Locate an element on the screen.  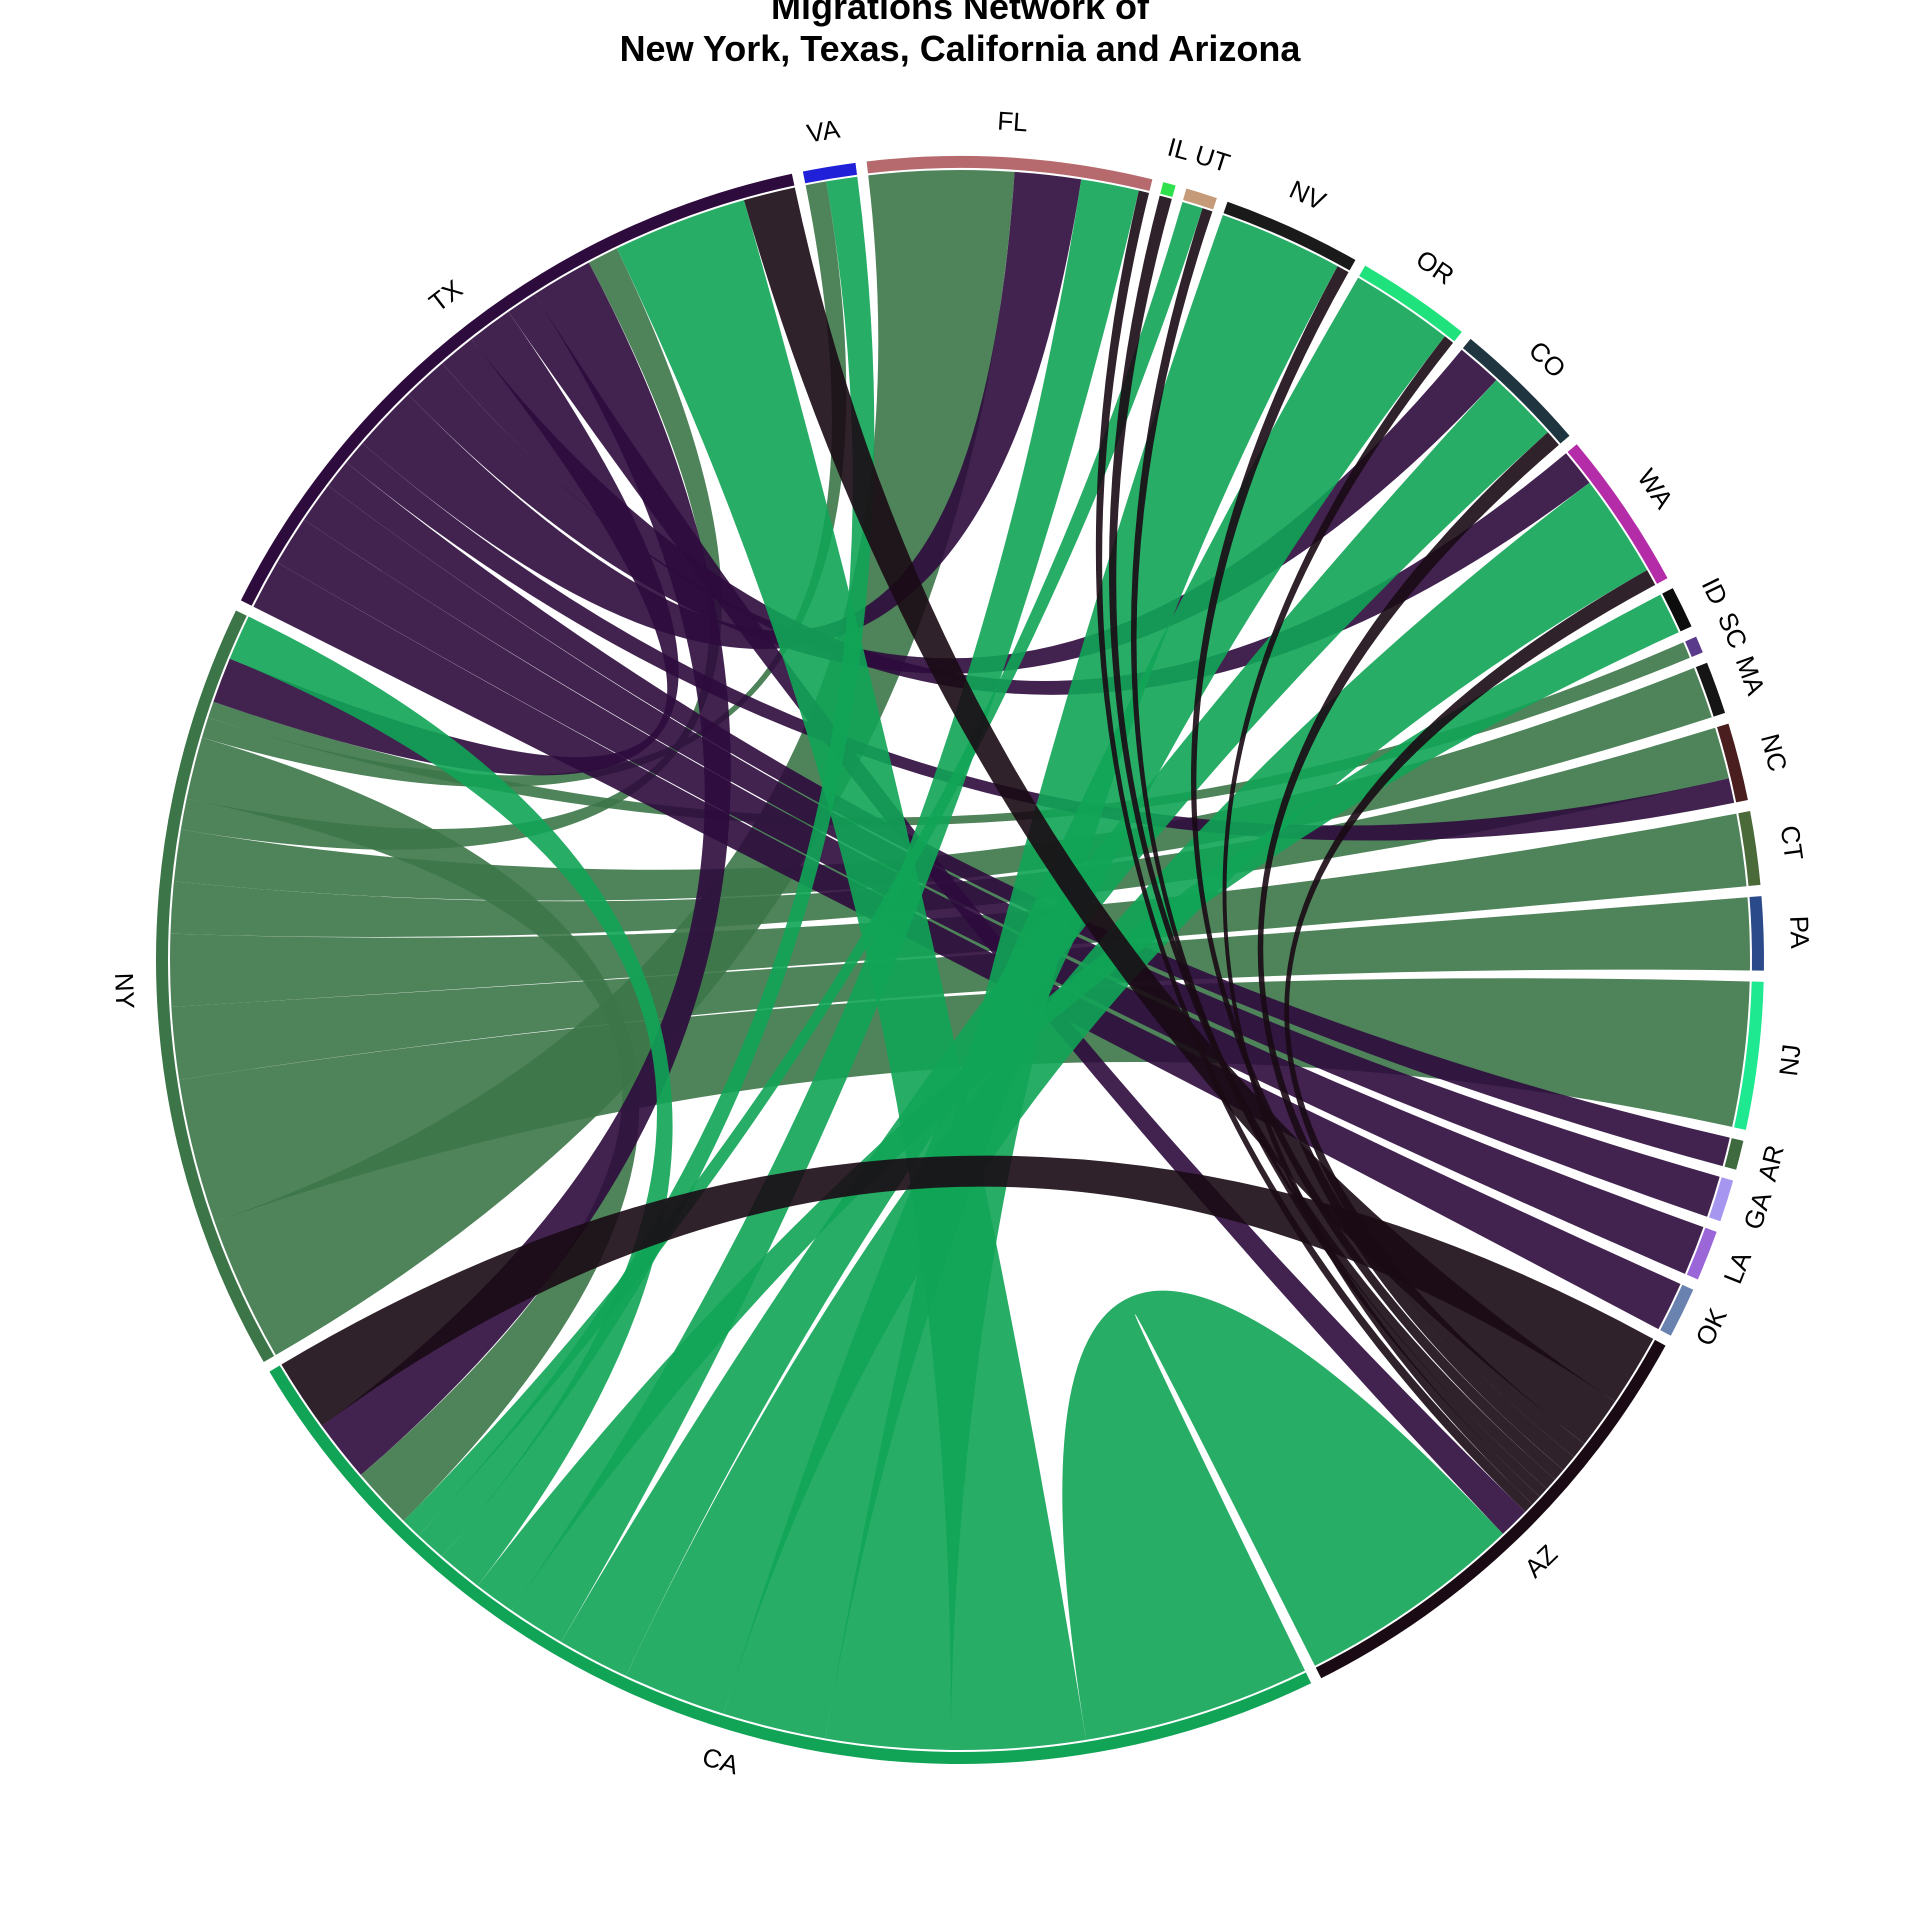
sector-arc-nj is located at coordinates (1749, 1055).